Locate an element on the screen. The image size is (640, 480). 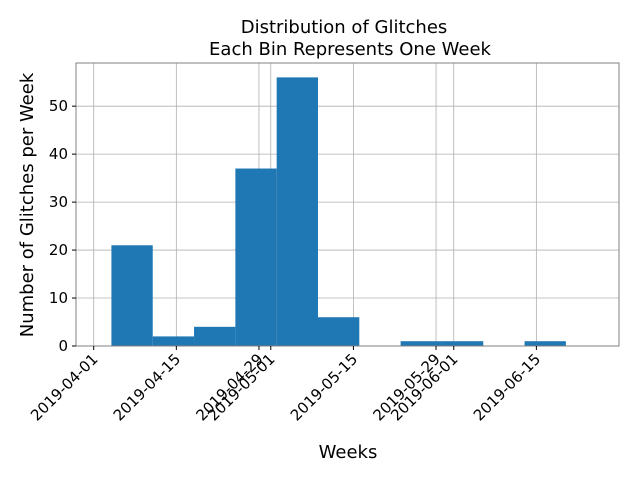
y-axis-label: Number of Glitches per Week is located at coordinates (27, 204).